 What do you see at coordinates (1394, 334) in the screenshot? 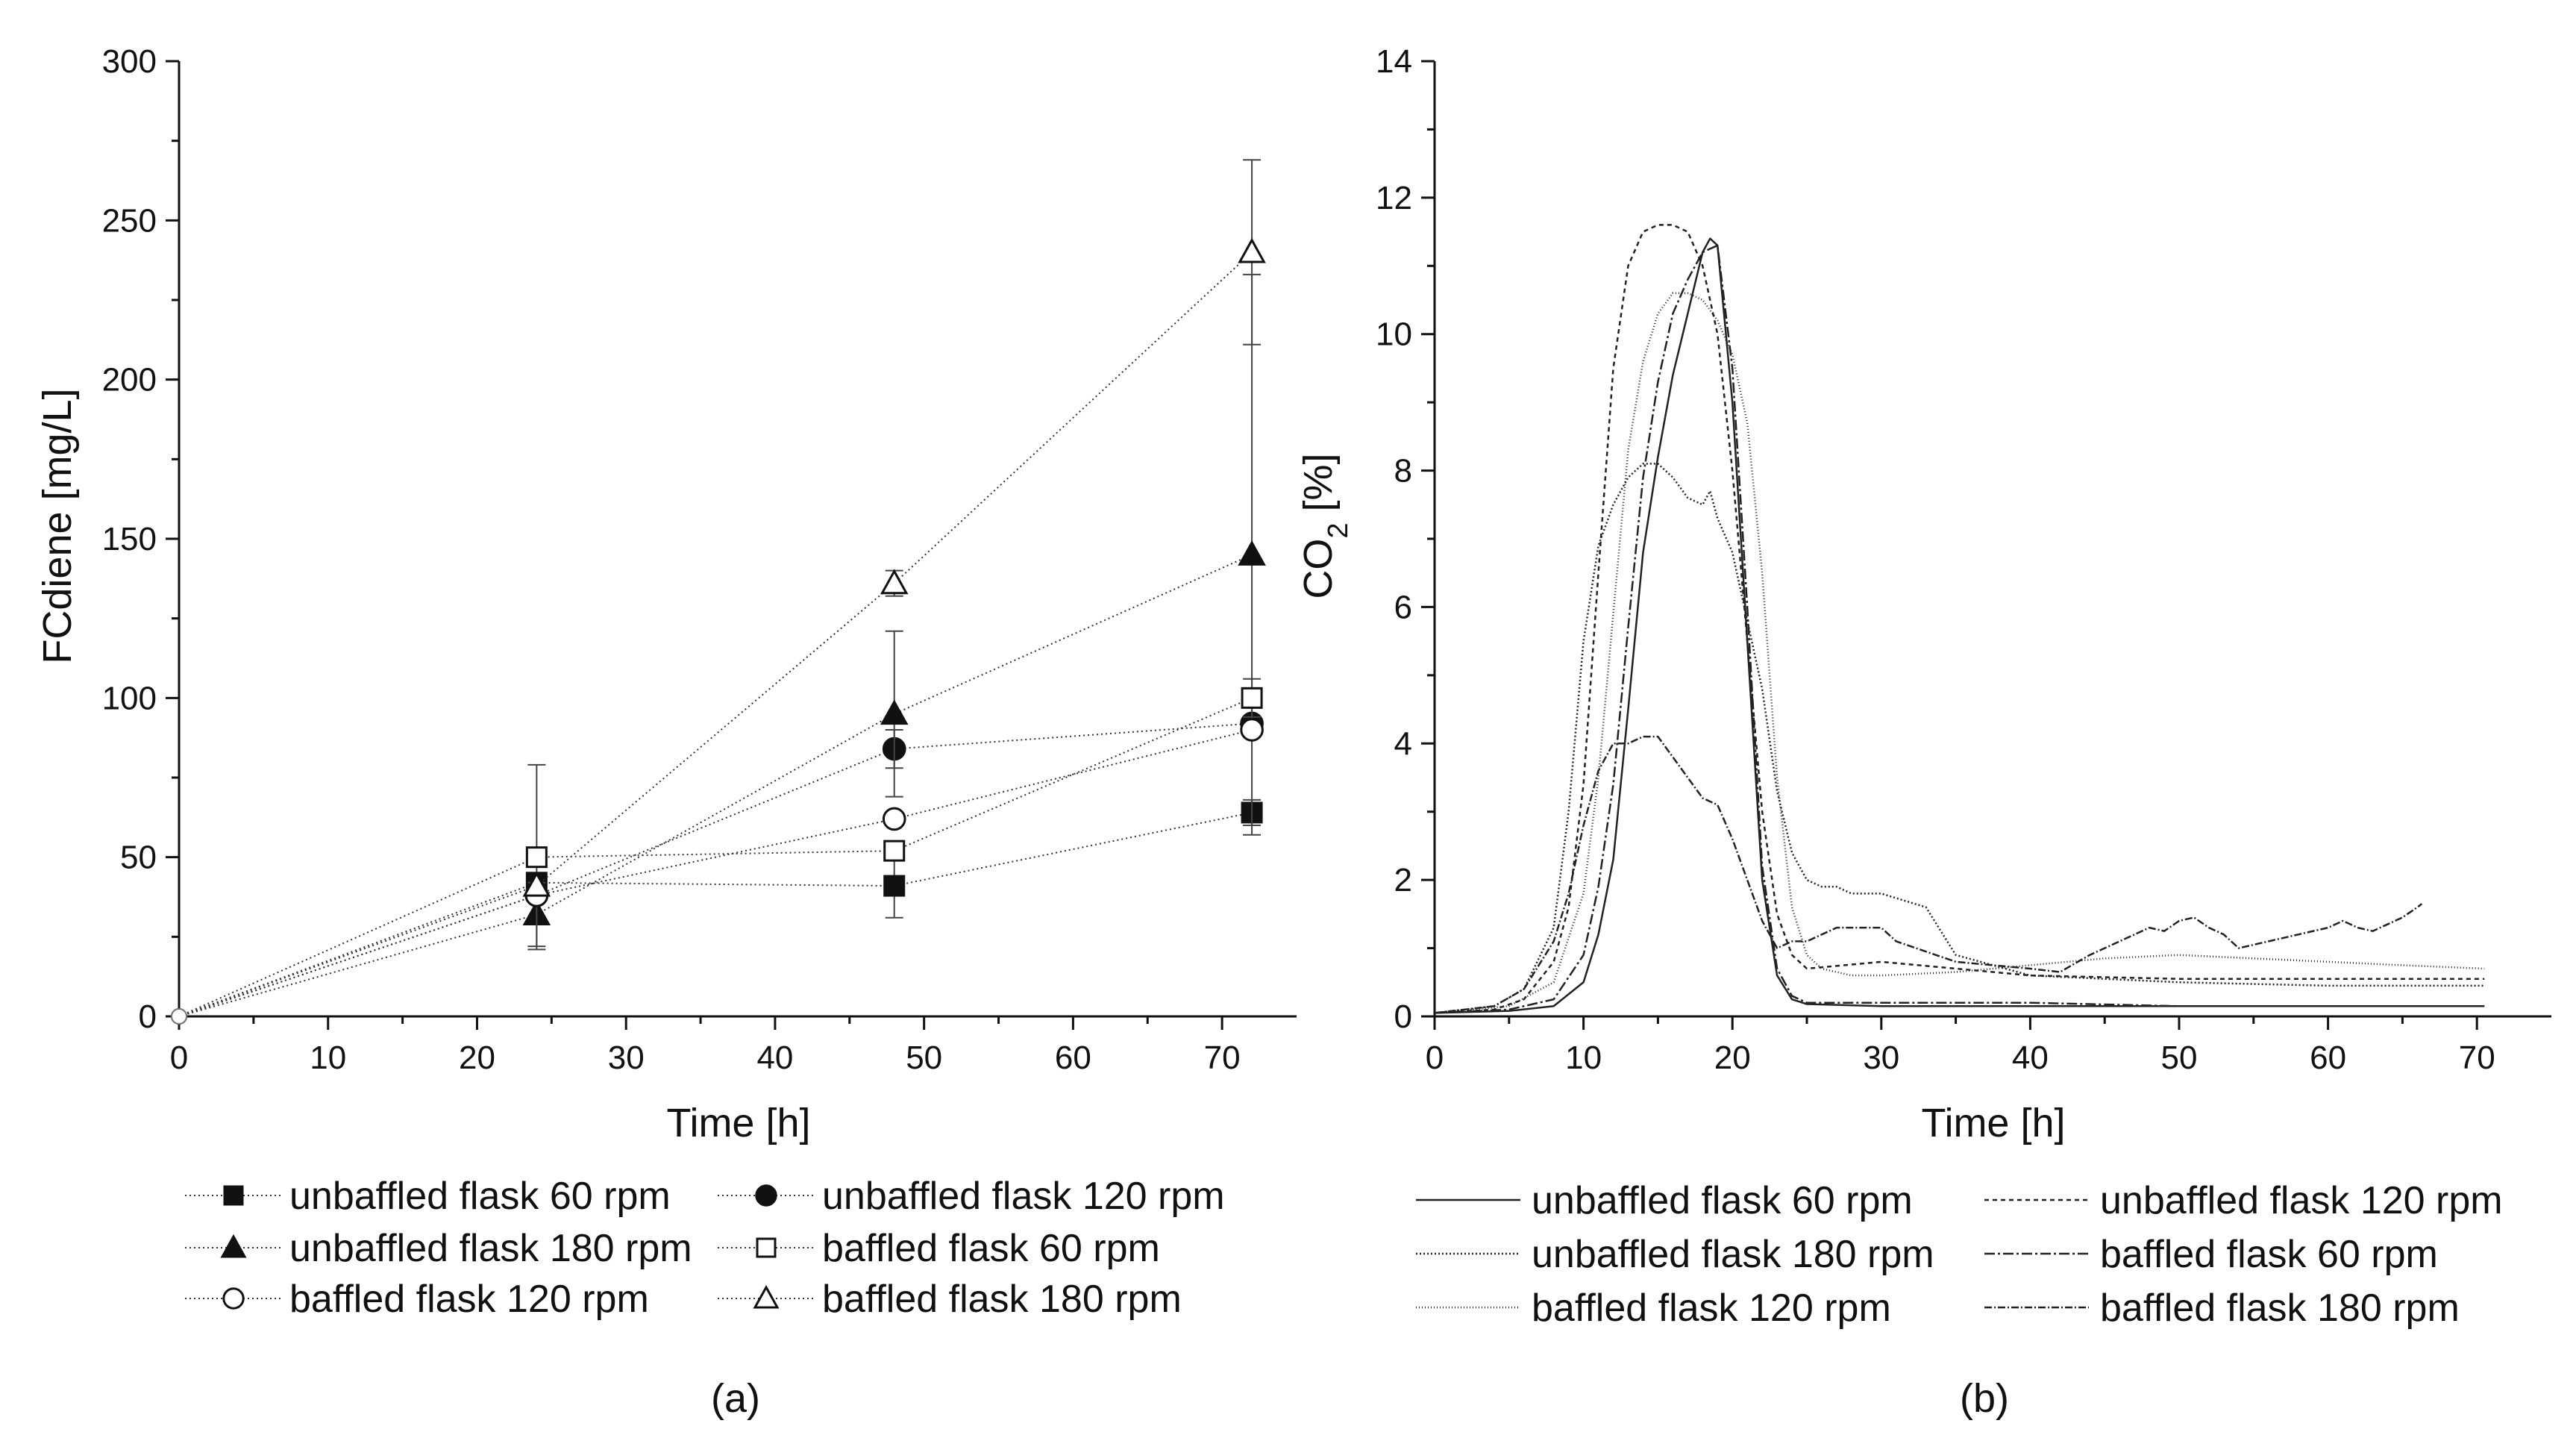
I see `y-tick-label: 10` at bounding box center [1394, 334].